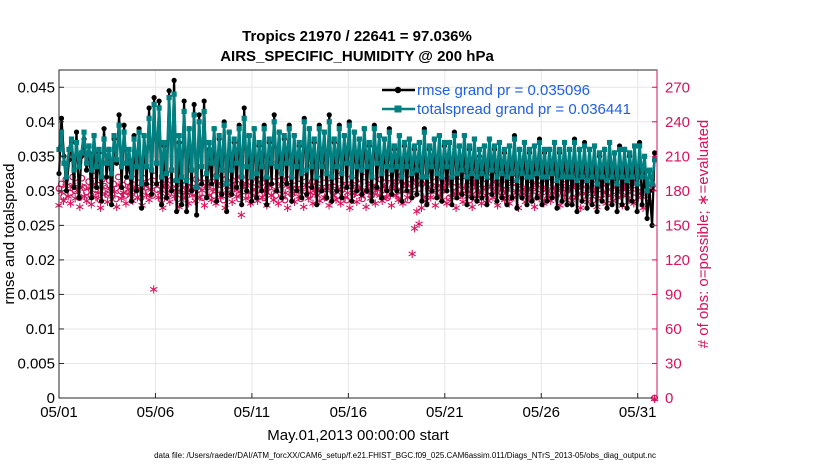 The height and width of the screenshot is (470, 830). I want to click on y-tick-label-left: 0.035, so click(36, 156).